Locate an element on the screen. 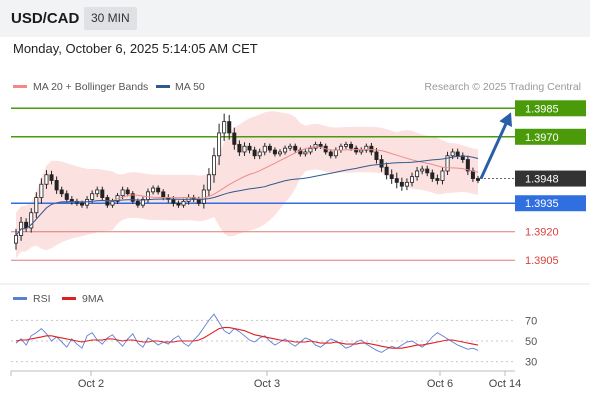  level-label-target-0: 1.3985 is located at coordinates (542, 109).